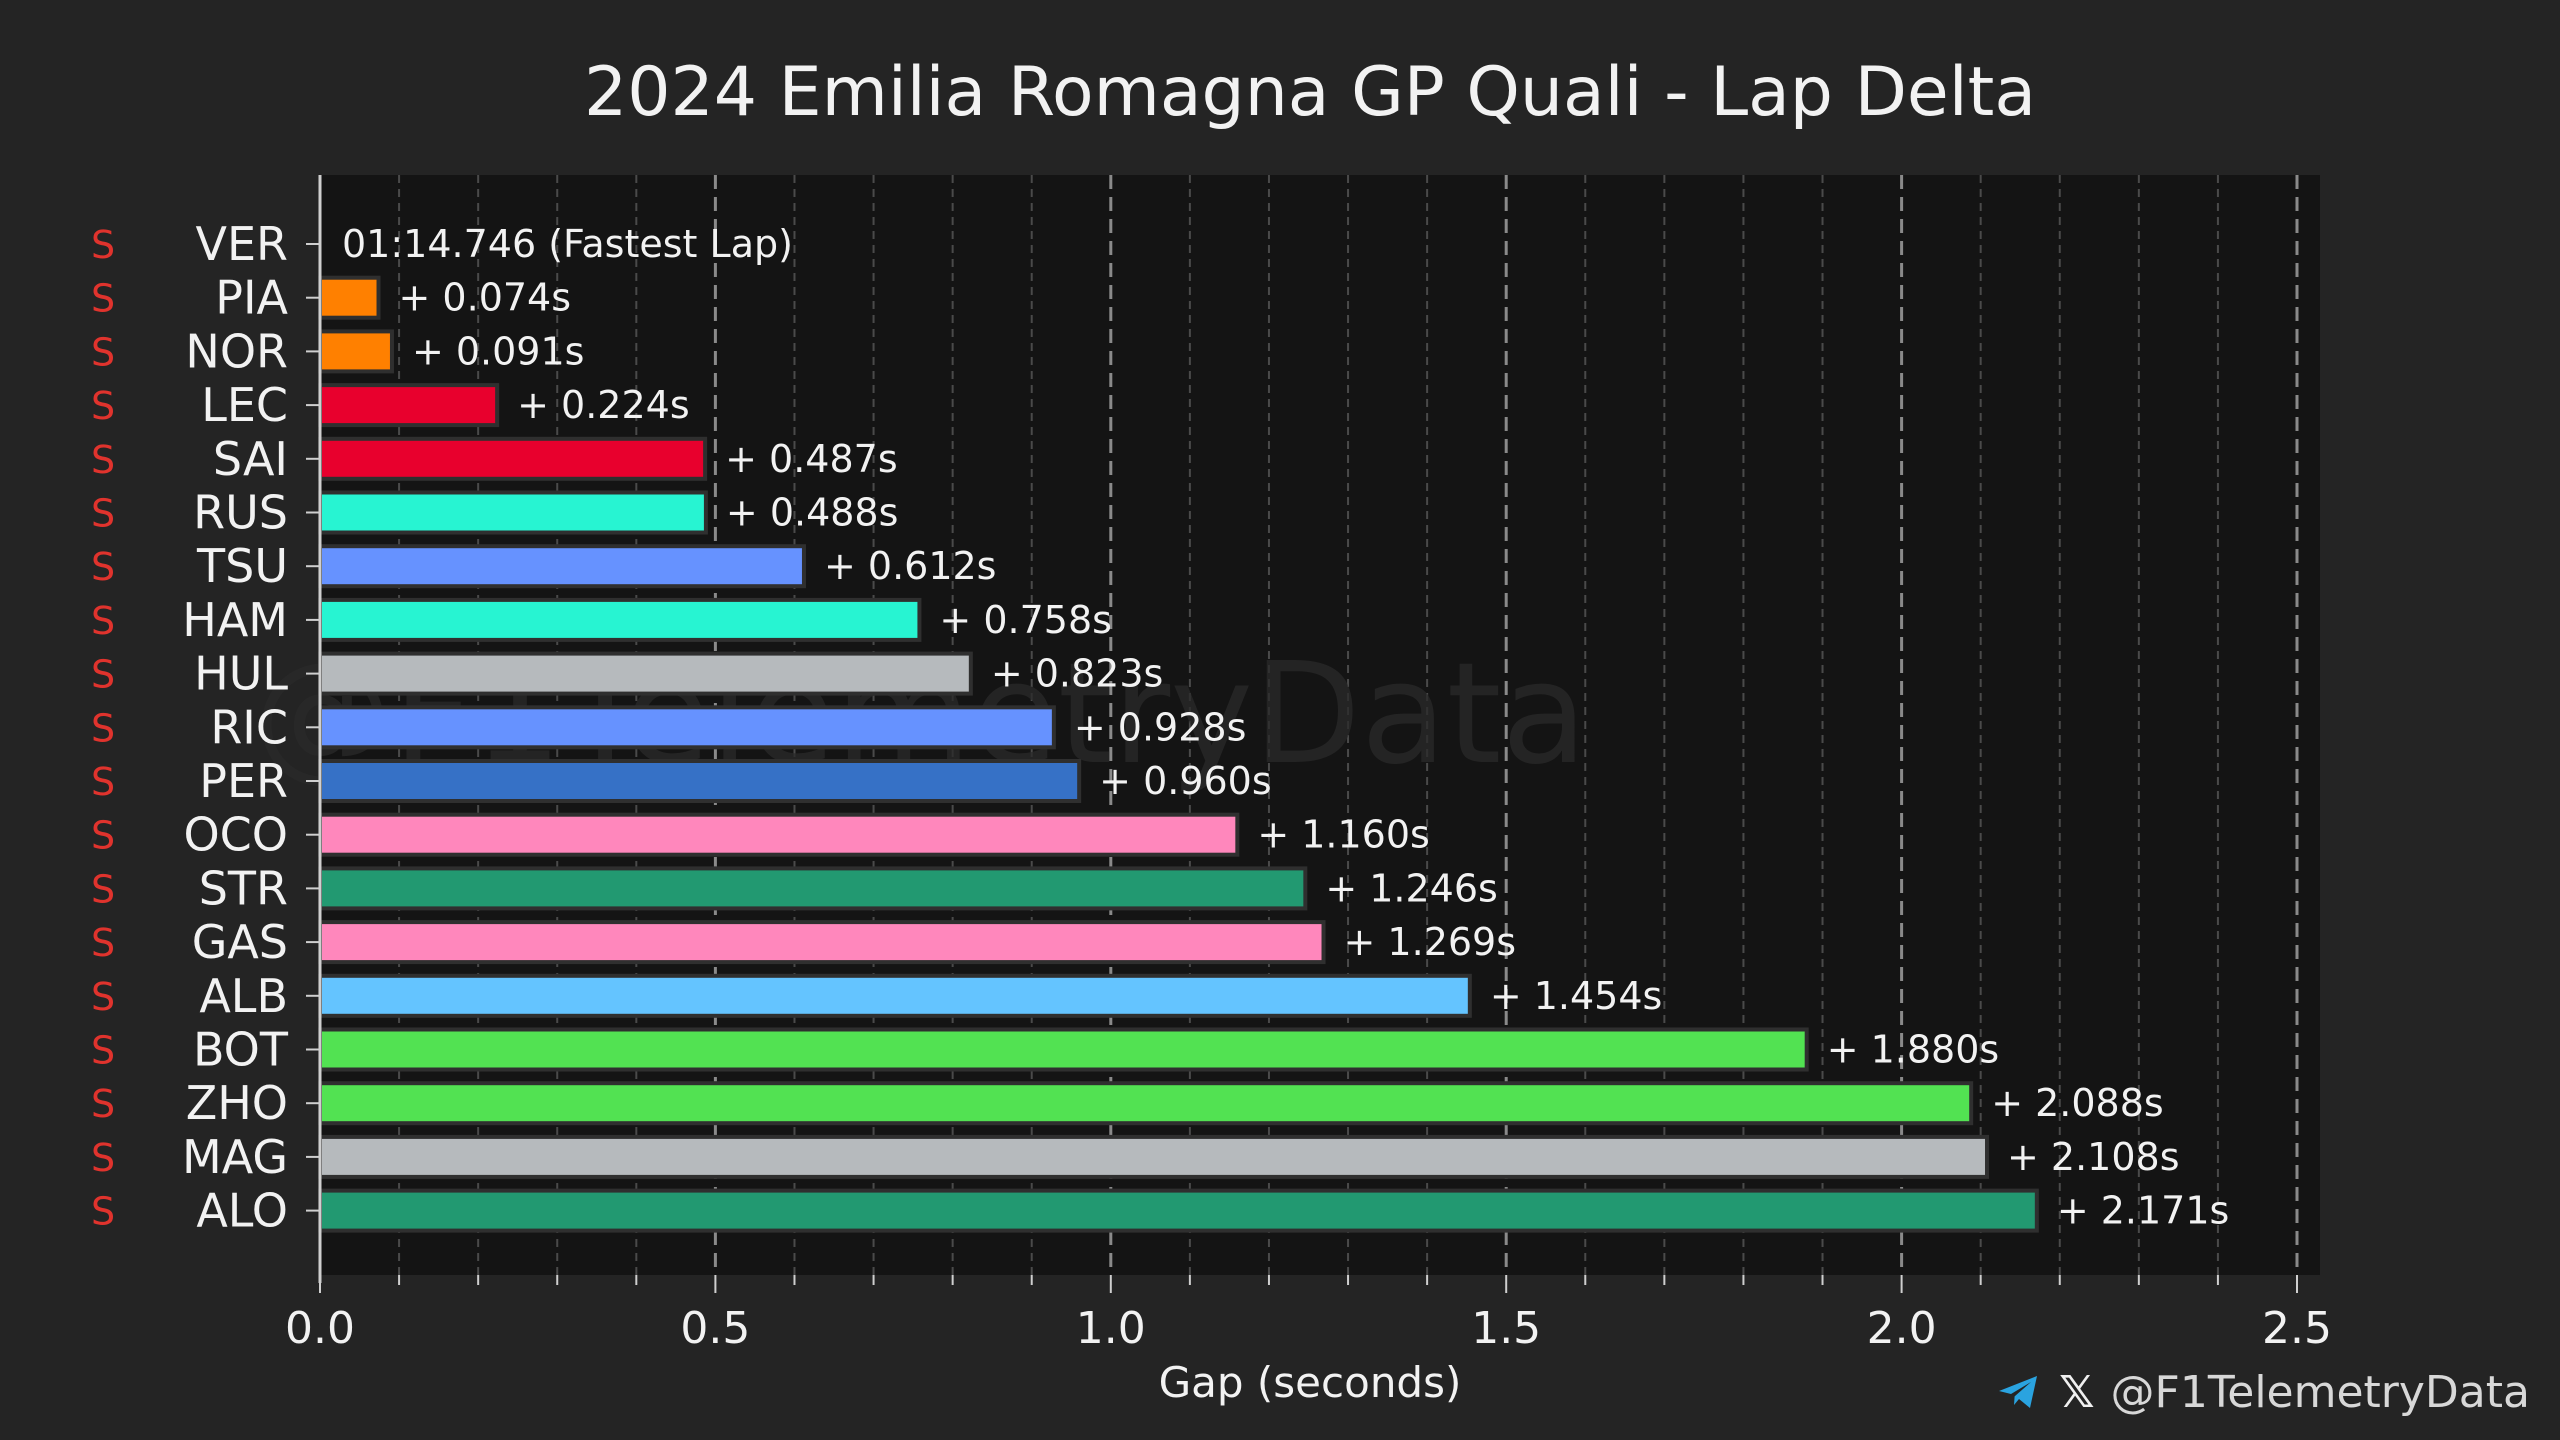  I want to click on bar-nor, so click(356, 351).